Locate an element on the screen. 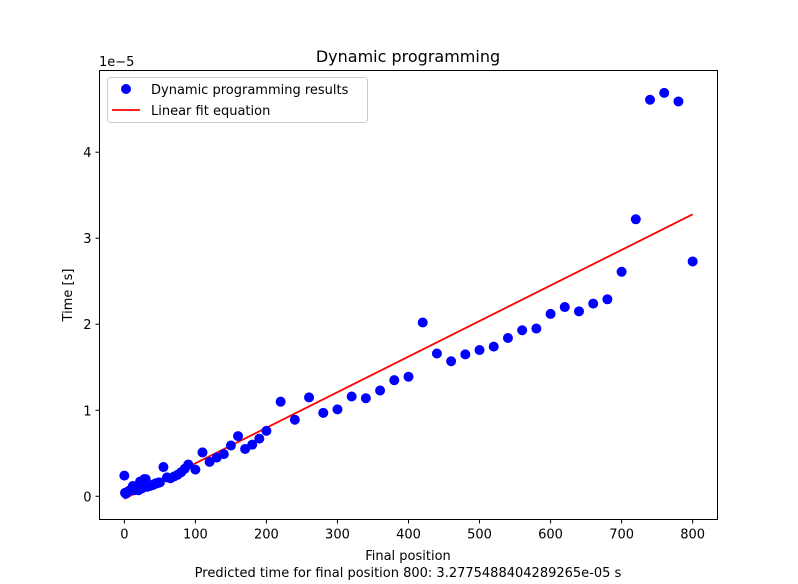  y-axis-ticks: 0 1 2 3 4 is located at coordinates (91, 325).